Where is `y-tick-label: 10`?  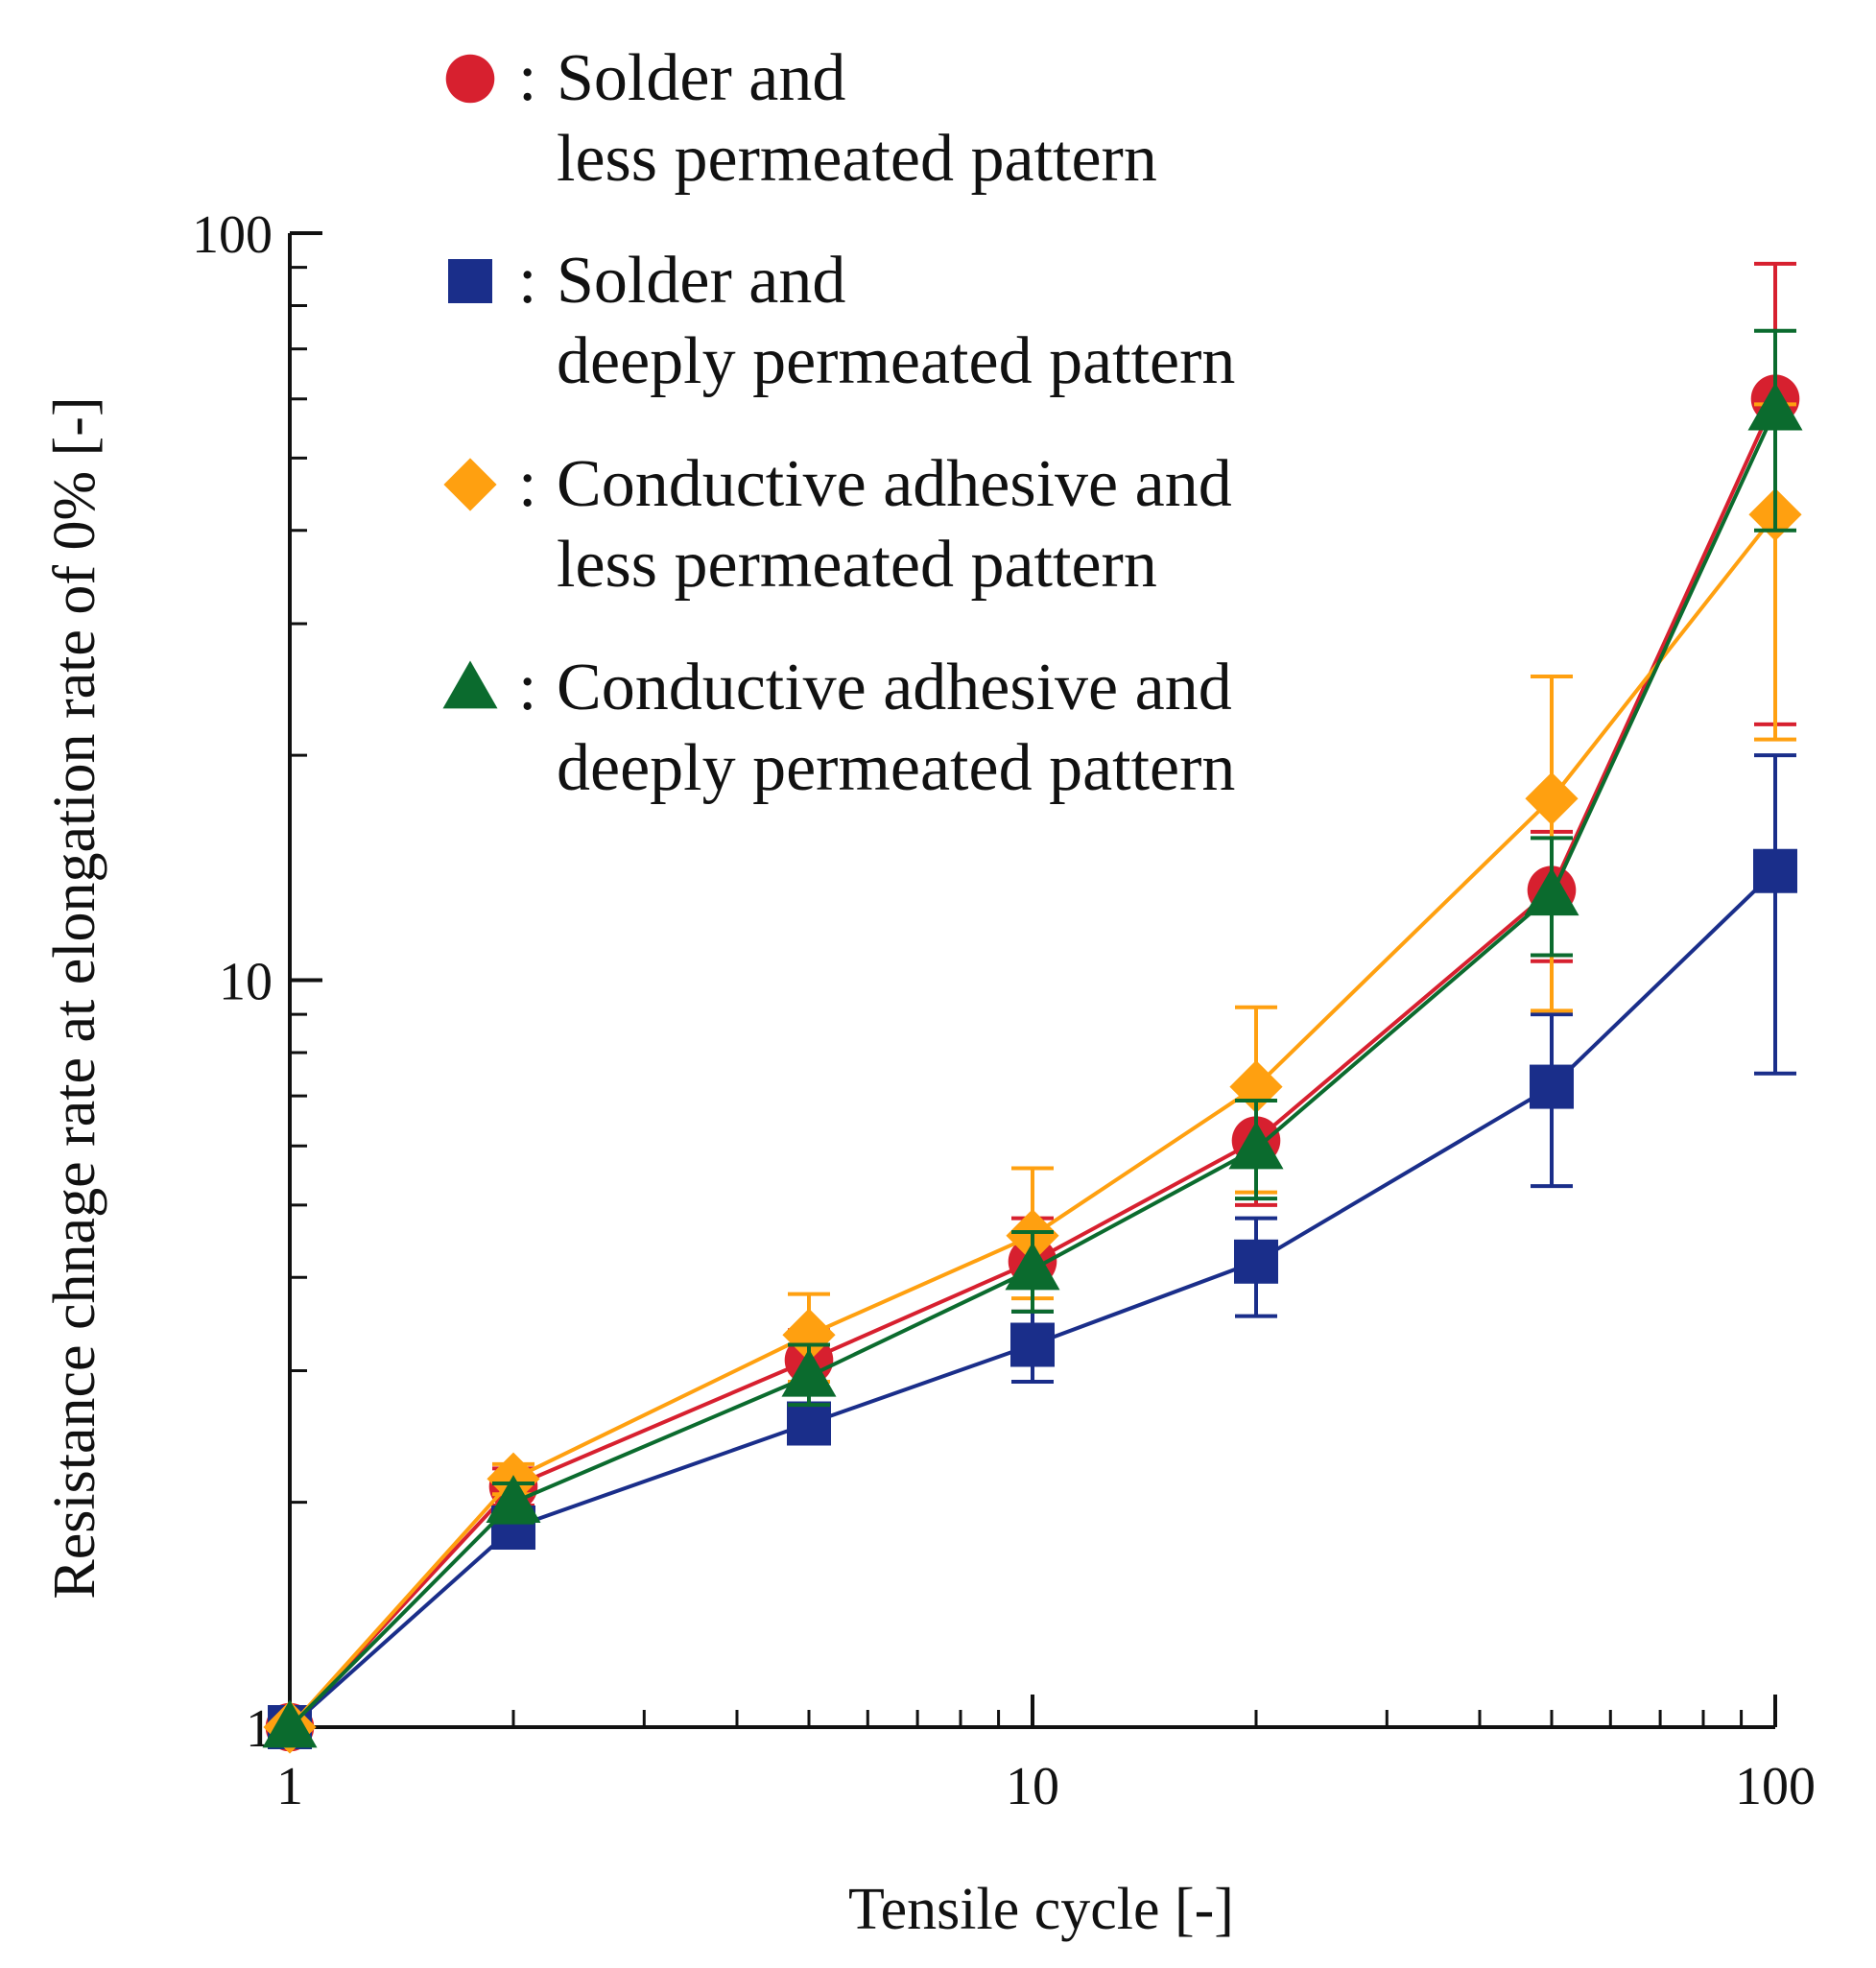 y-tick-label: 10 is located at coordinates (246, 983).